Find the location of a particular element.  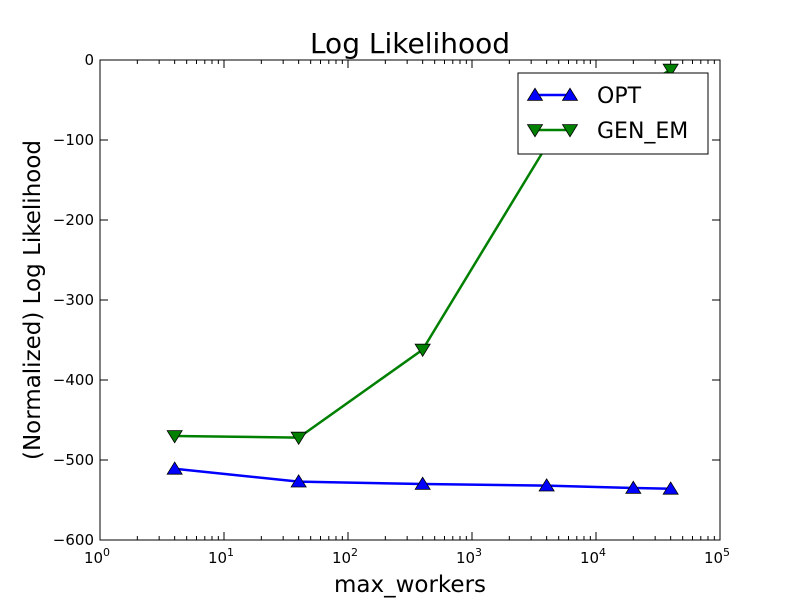

legend-box is located at coordinates (613, 113).